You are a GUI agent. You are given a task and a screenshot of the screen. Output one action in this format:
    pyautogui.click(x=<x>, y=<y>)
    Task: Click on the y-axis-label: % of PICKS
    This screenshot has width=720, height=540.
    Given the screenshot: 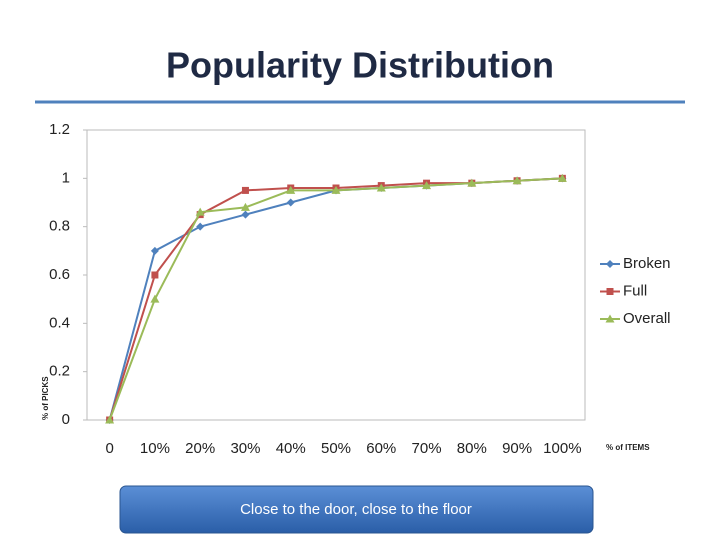 What is the action you would take?
    pyautogui.click(x=45, y=398)
    